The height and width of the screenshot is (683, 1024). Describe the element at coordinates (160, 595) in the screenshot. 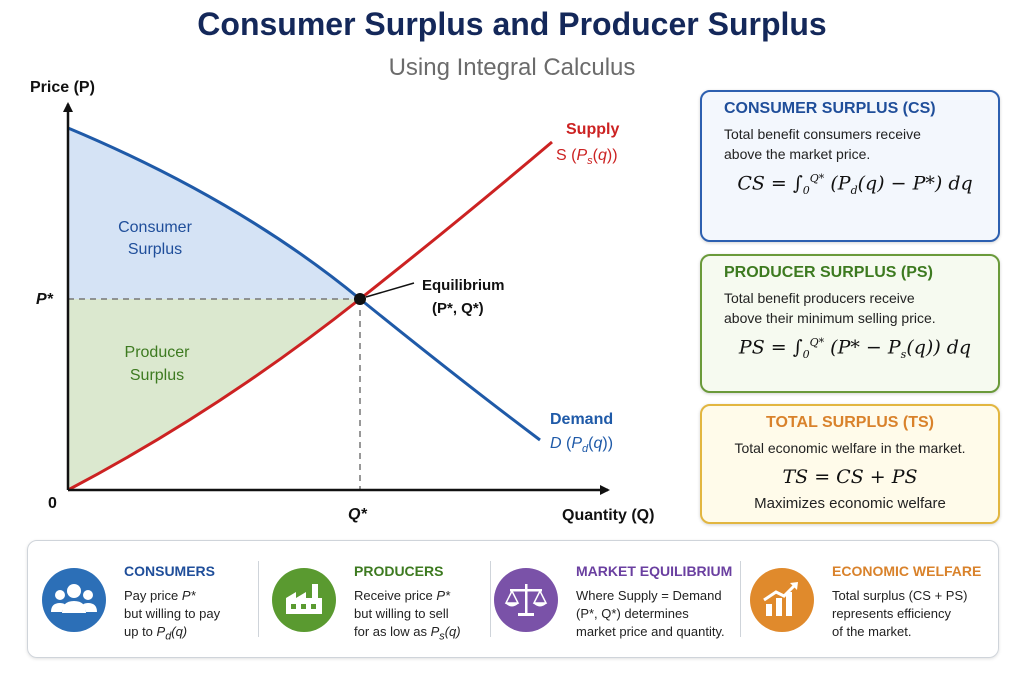

I see `consumers-line1: Pay price P*` at that location.